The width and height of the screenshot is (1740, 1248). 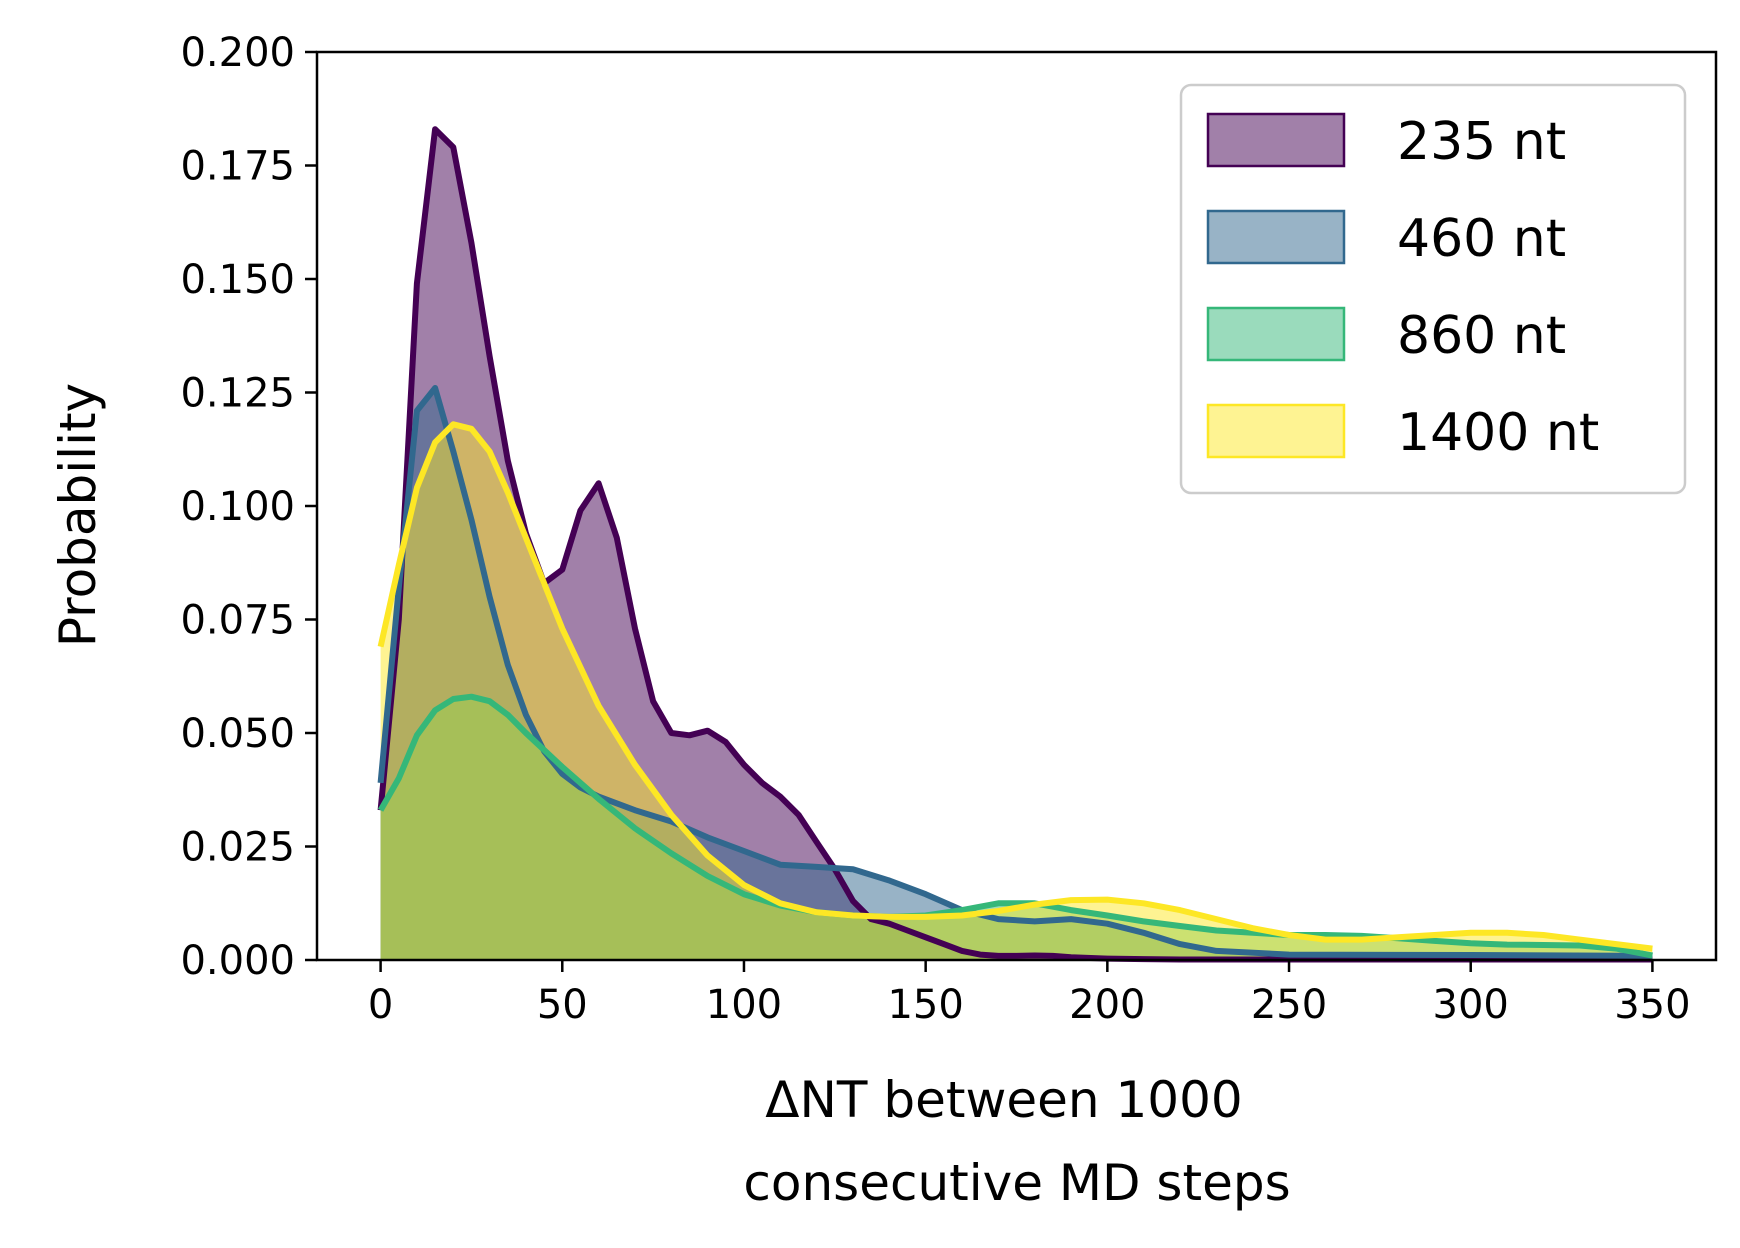 I want to click on x-axis-label-line-2: consecutive MD steps, so click(x=1016, y=1183).